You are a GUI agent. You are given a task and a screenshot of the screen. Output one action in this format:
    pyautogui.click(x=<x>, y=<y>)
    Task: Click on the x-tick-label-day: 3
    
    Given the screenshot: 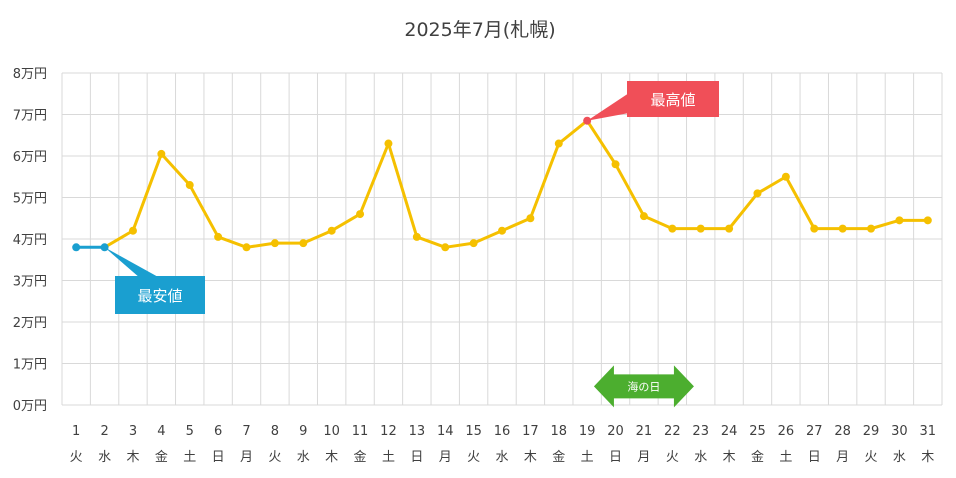 What is the action you would take?
    pyautogui.click(x=133, y=431)
    